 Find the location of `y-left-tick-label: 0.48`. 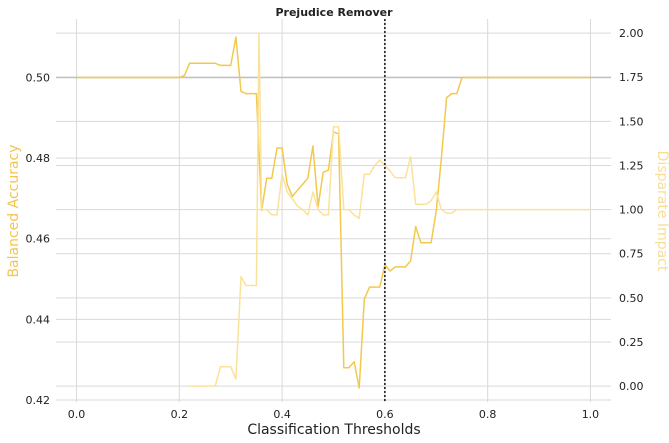

y-left-tick-label: 0.48 is located at coordinates (38, 158).